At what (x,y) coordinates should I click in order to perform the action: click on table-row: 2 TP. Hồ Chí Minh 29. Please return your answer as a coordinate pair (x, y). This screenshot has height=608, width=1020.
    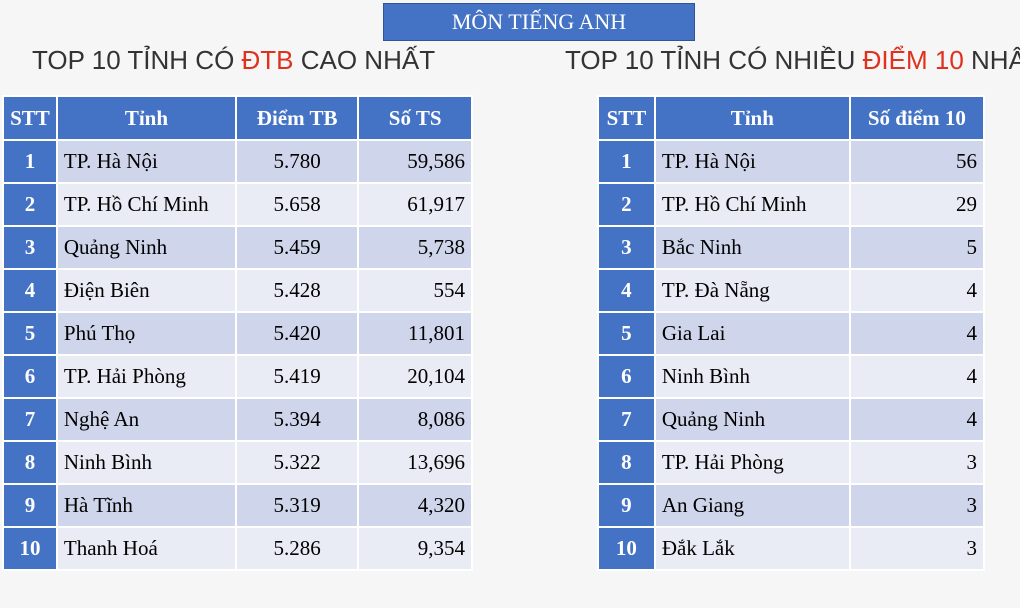
    Looking at the image, I should click on (791, 204).